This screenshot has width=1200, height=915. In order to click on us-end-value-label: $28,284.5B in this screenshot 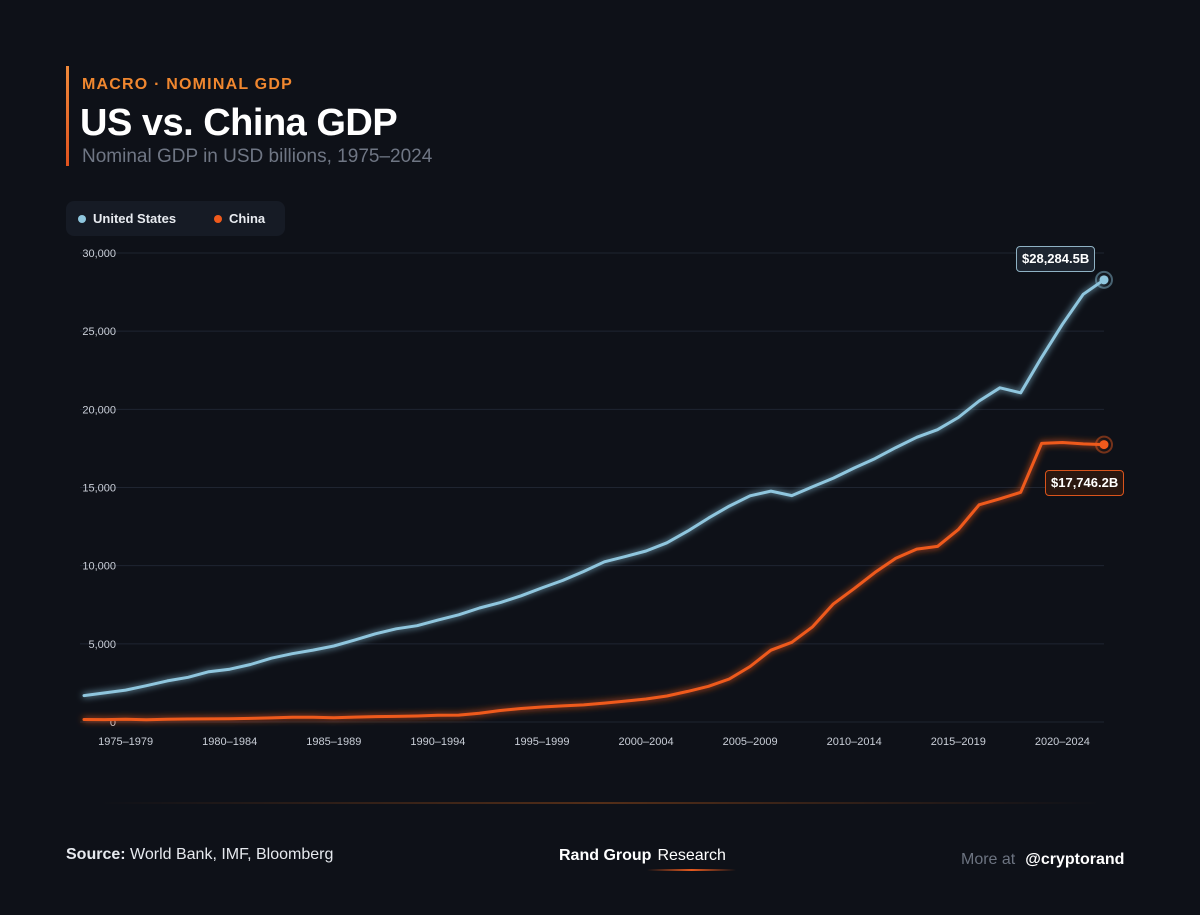, I will do `click(1056, 259)`.